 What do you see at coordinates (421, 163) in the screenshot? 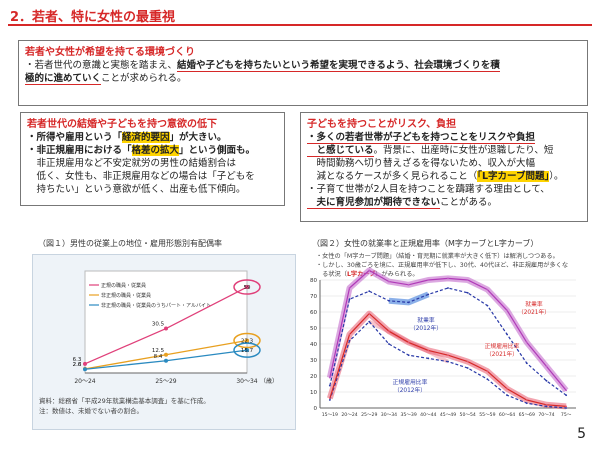
I see `right-l3: 時間勤務へ切り替えざるを得ないため、収入が大幅` at bounding box center [421, 163].